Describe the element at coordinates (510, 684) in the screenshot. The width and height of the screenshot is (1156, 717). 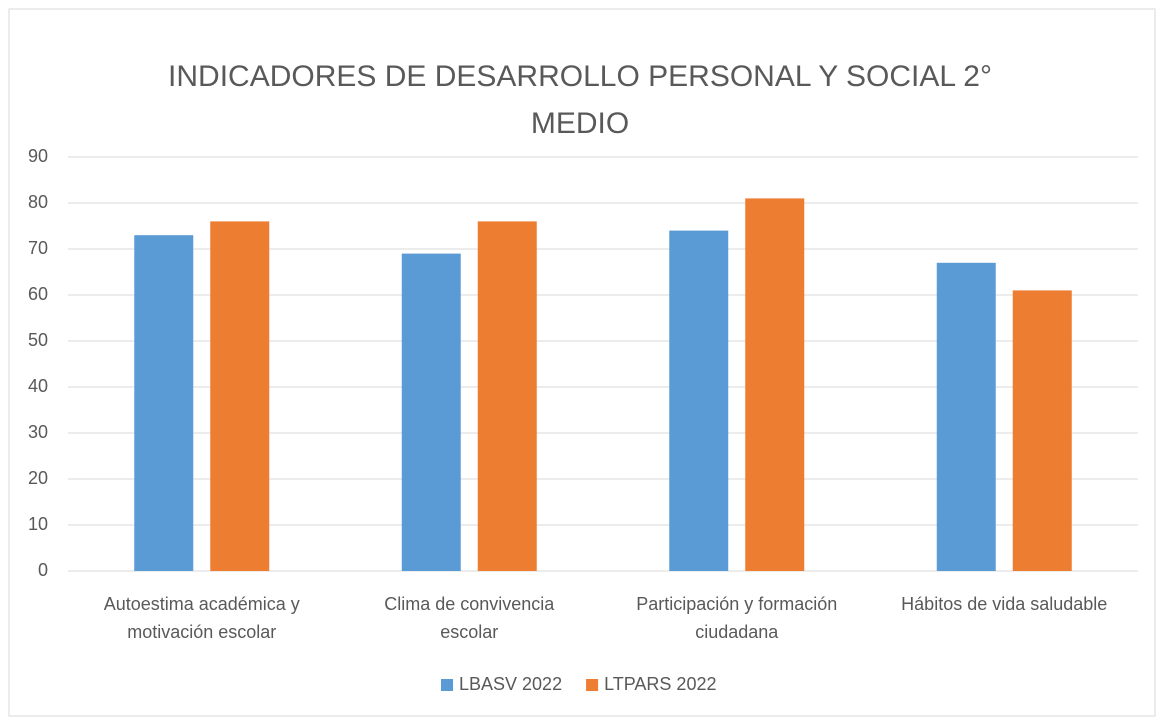
I see `legend-label: LBASV 2022` at that location.